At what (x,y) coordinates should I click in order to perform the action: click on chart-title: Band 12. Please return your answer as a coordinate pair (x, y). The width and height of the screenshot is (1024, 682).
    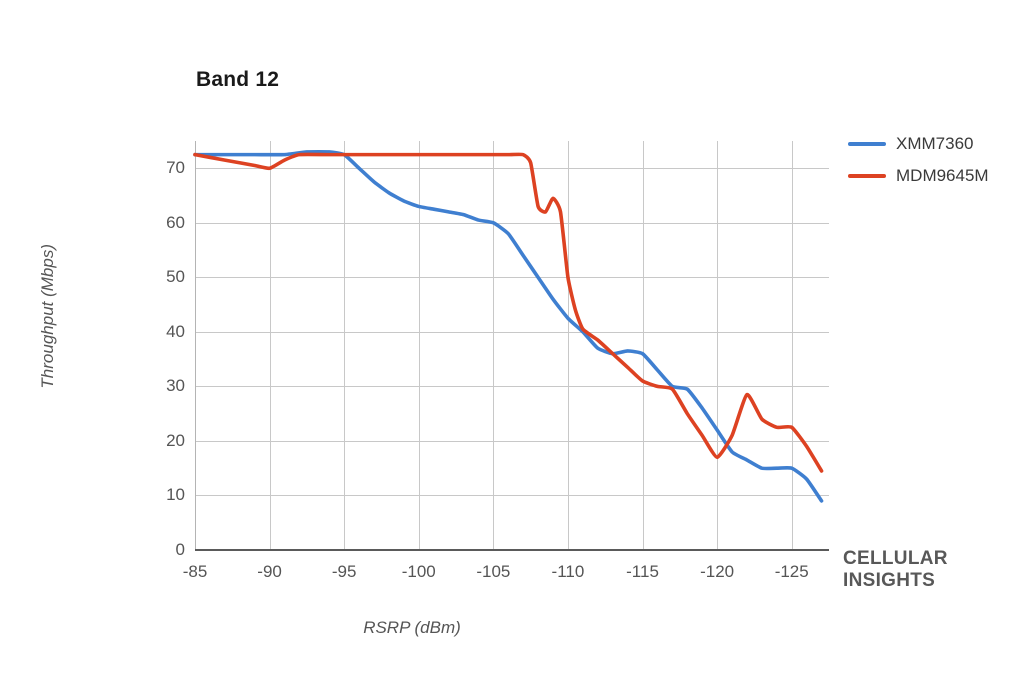
    Looking at the image, I should click on (238, 79).